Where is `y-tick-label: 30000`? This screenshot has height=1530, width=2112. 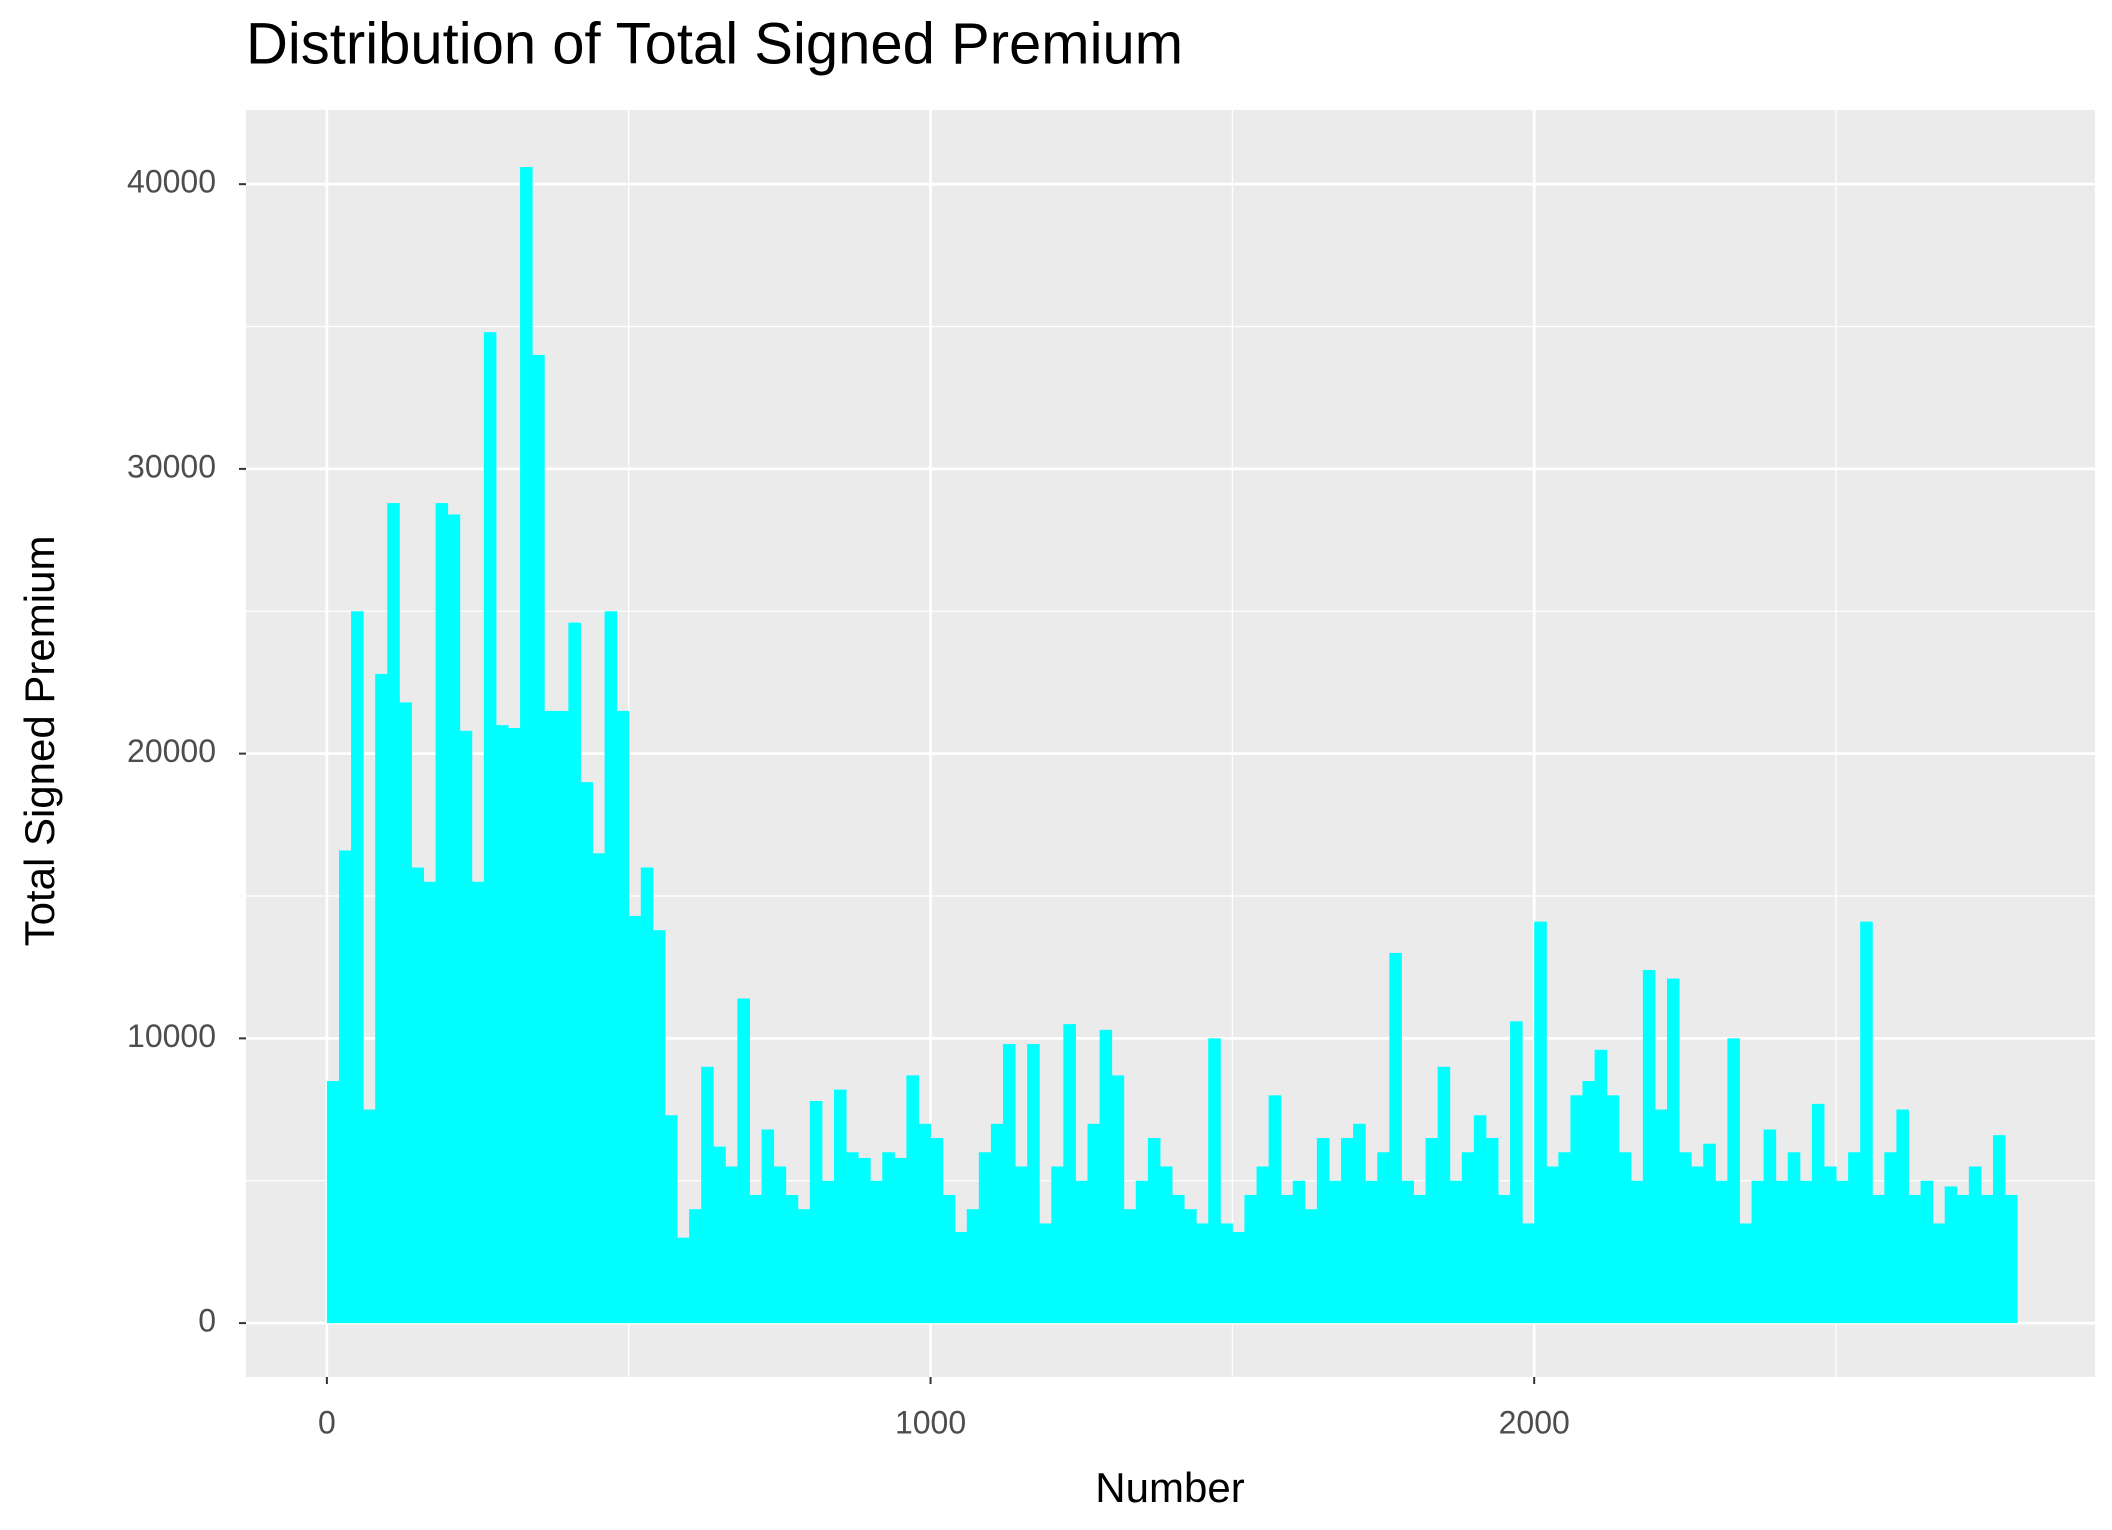 y-tick-label: 30000 is located at coordinates (171, 466).